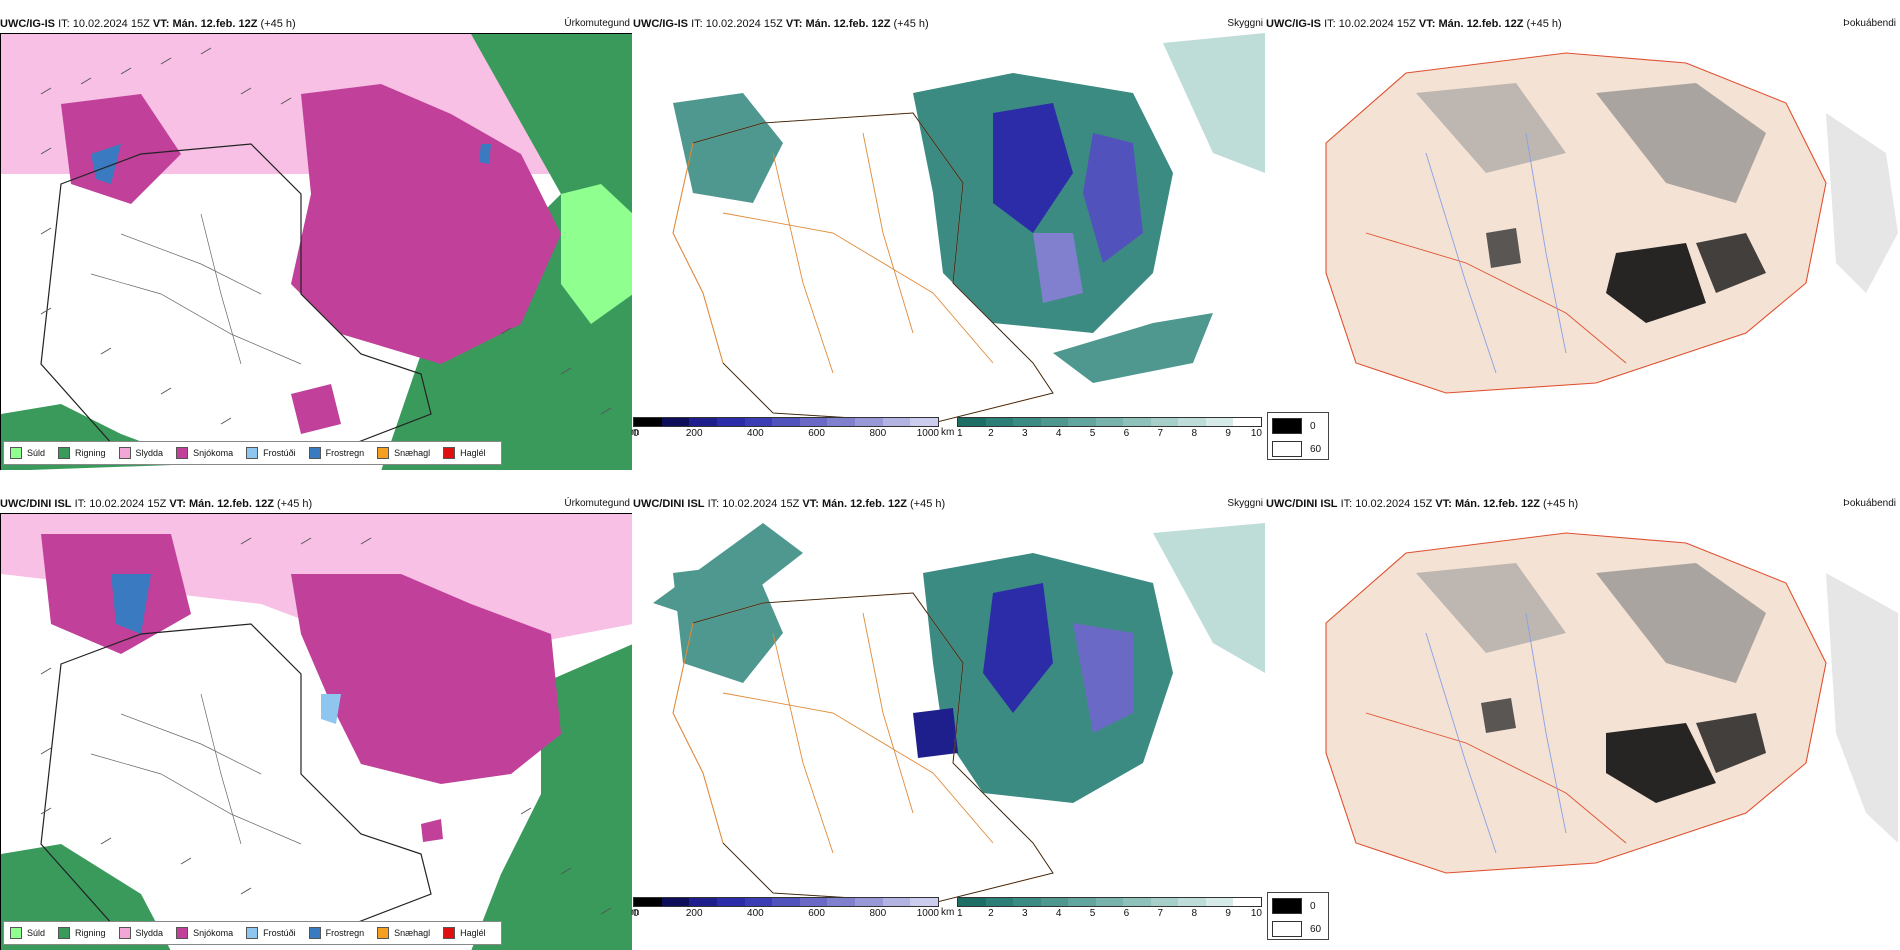 This screenshot has height=950, width=1900. Describe the element at coordinates (1109, 914) in the screenshot. I see `visibility-colorbar-ticks: 1 2 3 4 5 6 7 8 9 10` at that location.